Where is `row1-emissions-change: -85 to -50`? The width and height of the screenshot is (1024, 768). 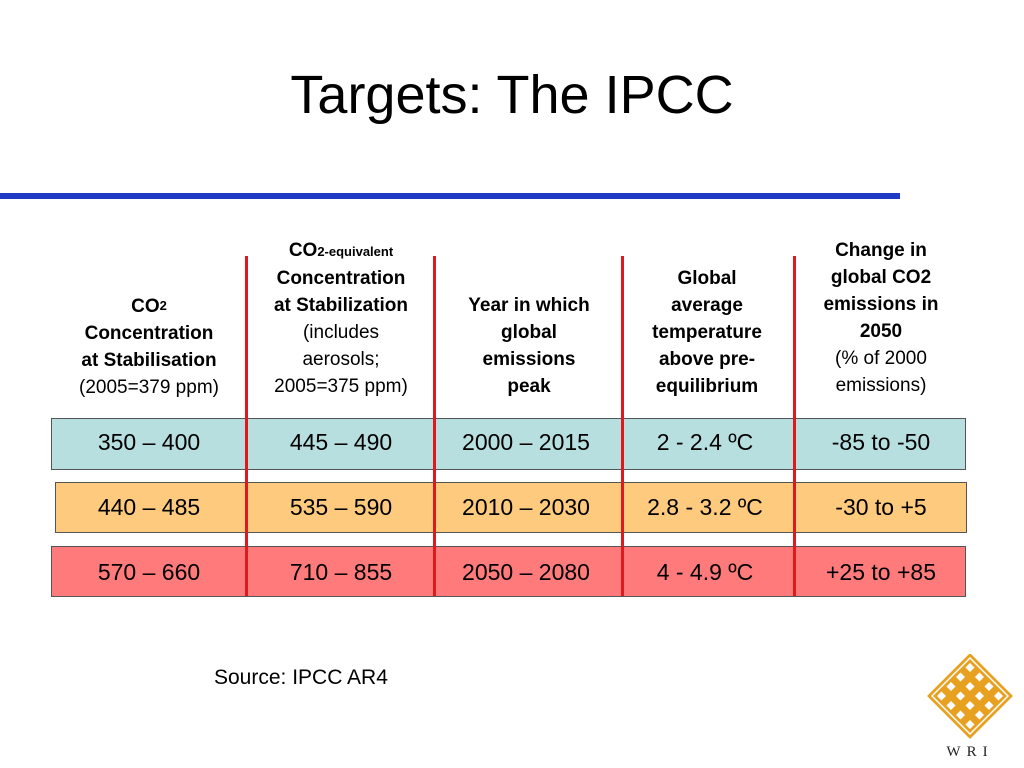
row1-emissions-change: -85 to -50 is located at coordinates (881, 442).